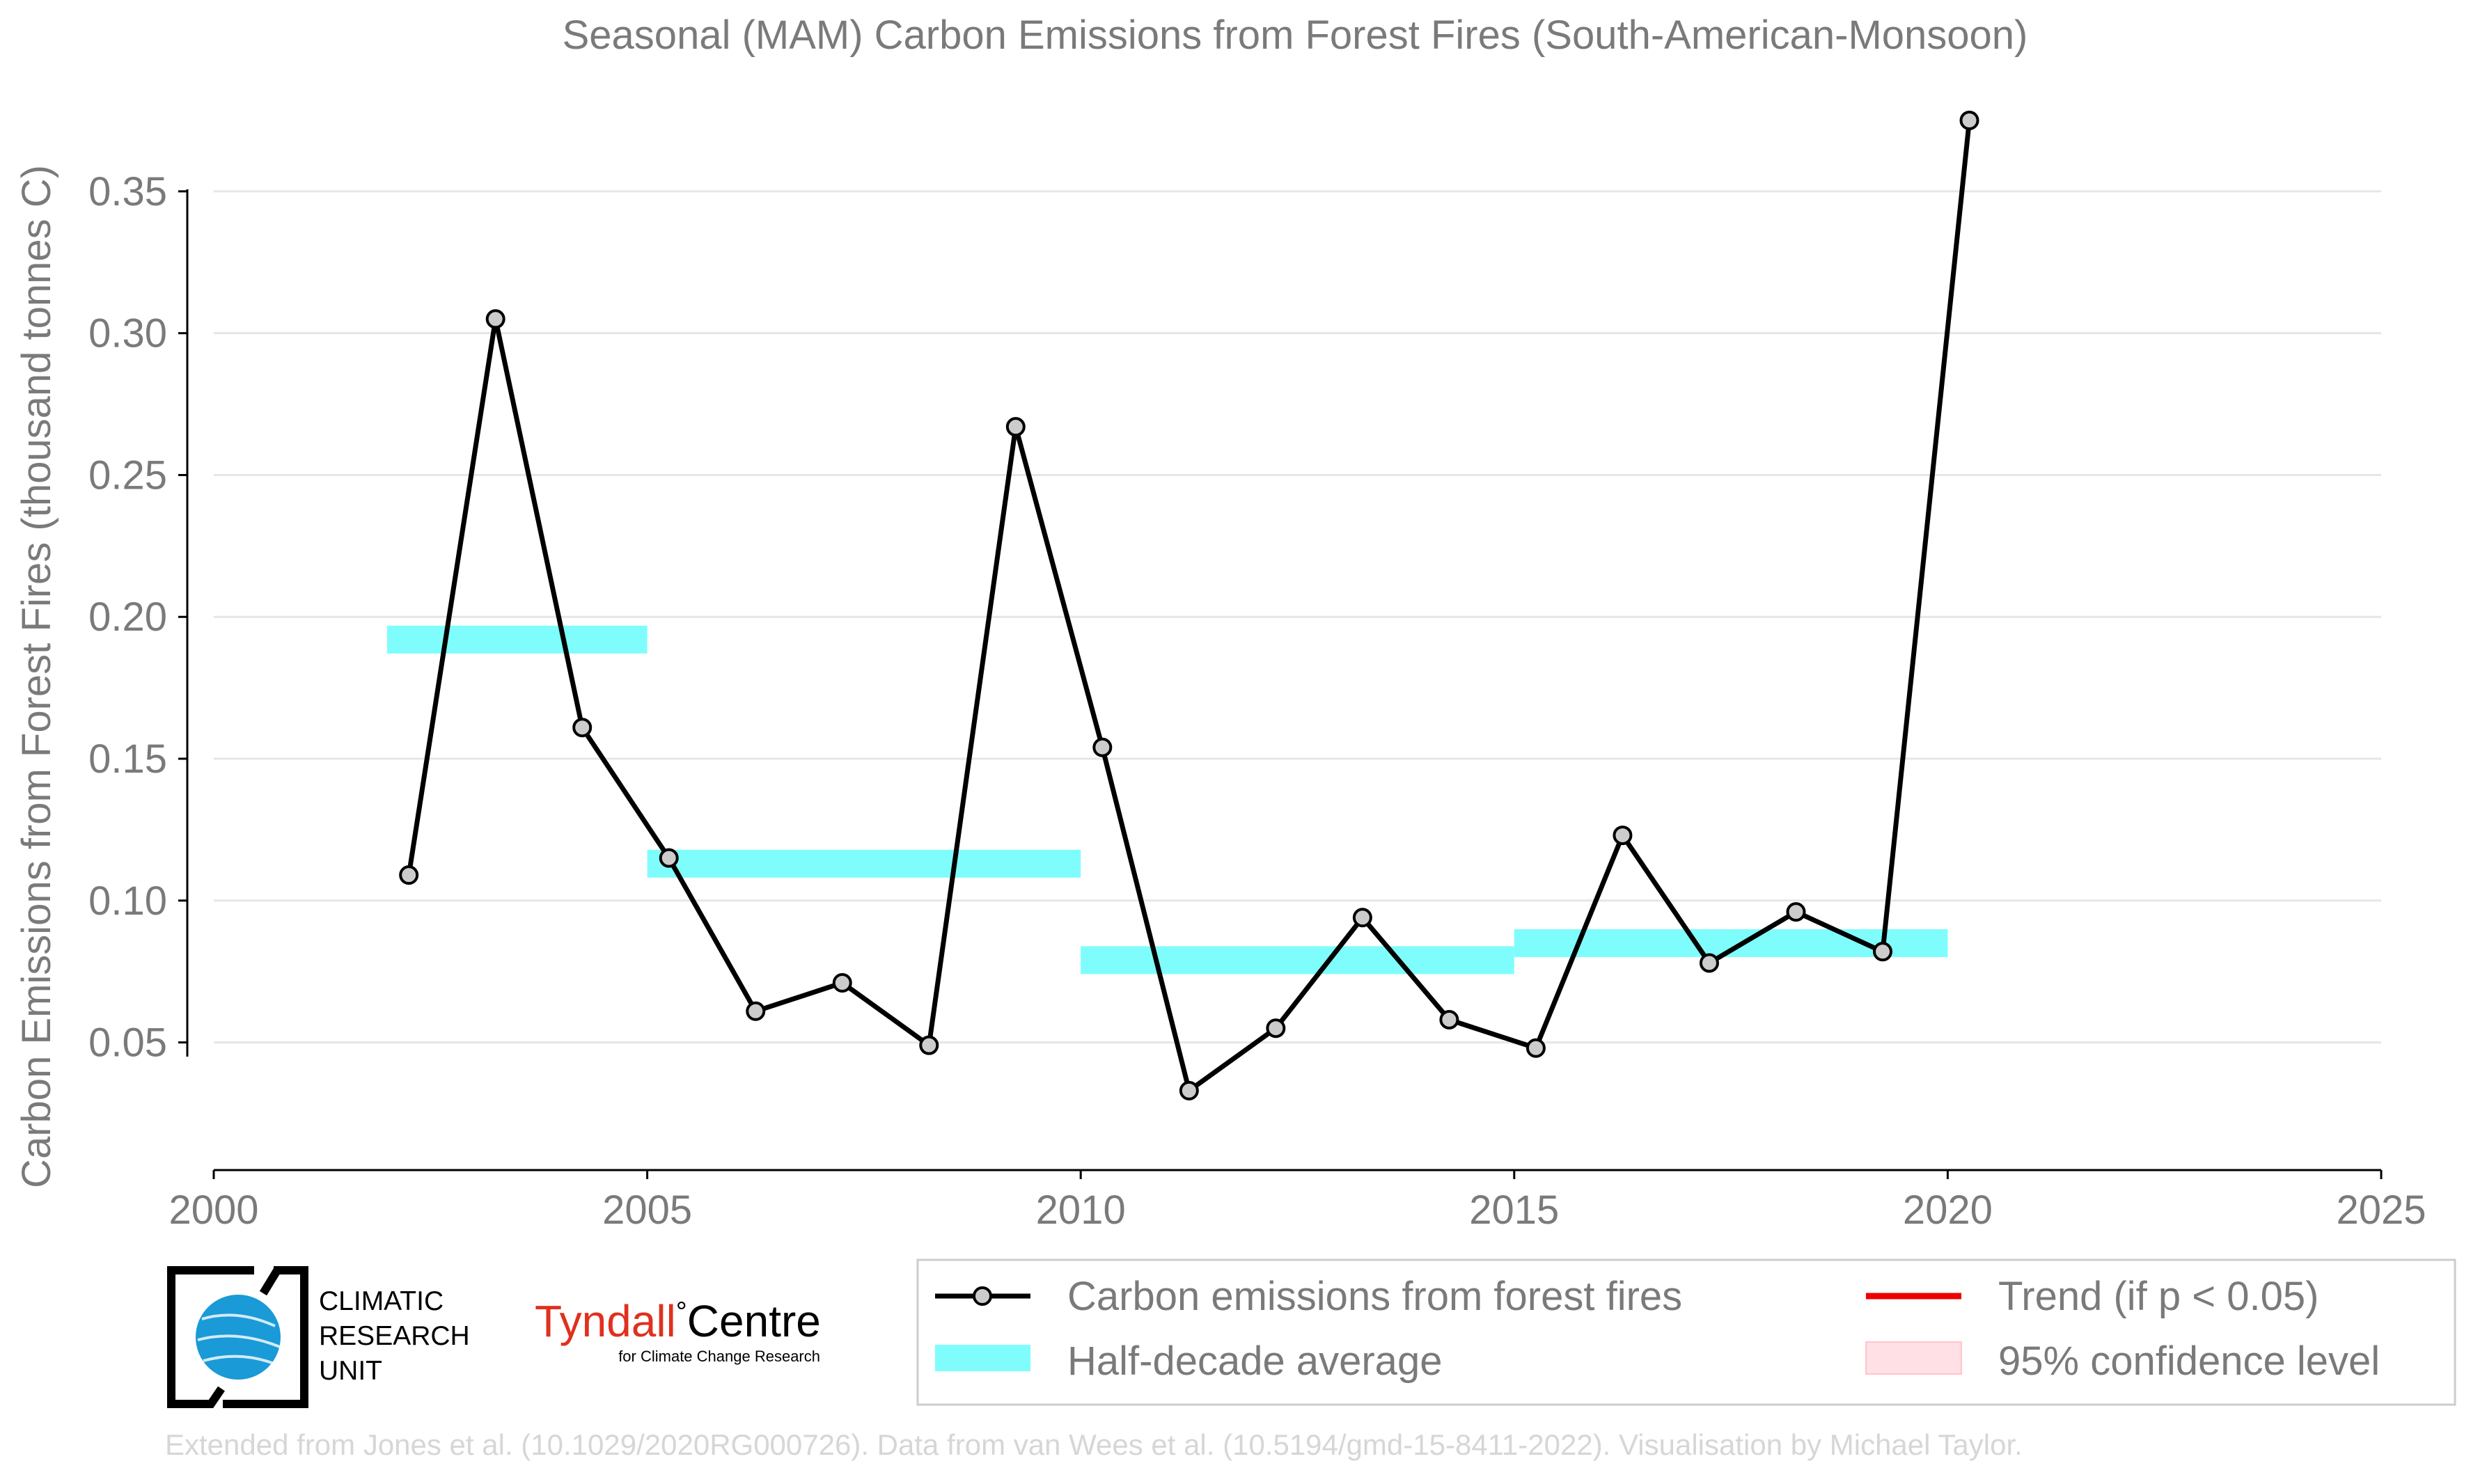 The height and width of the screenshot is (1484, 2471). Describe the element at coordinates (271, 1280) in the screenshot. I see `cru-logo-slash` at that location.